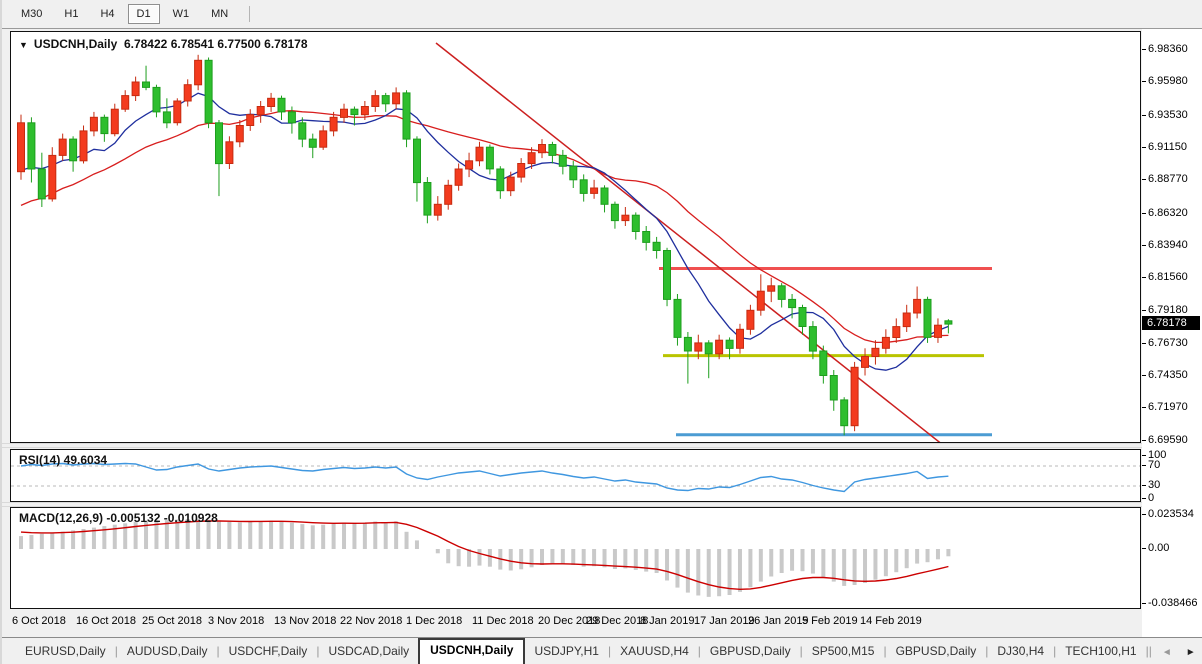 The height and width of the screenshot is (664, 1202). I want to click on macd-tick: 0.00, so click(1155, 548).